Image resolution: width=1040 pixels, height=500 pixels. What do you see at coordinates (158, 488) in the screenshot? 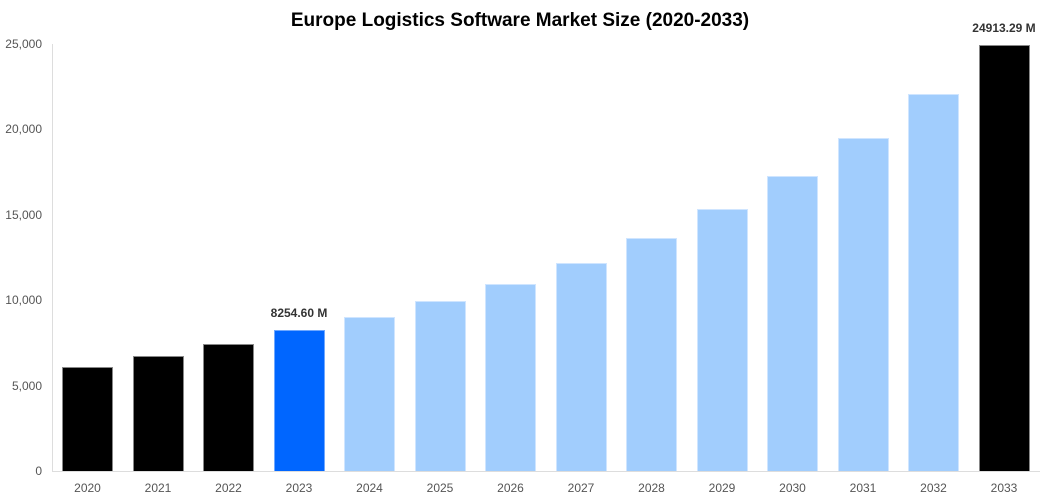
I see `x-tick-label: 2021` at bounding box center [158, 488].